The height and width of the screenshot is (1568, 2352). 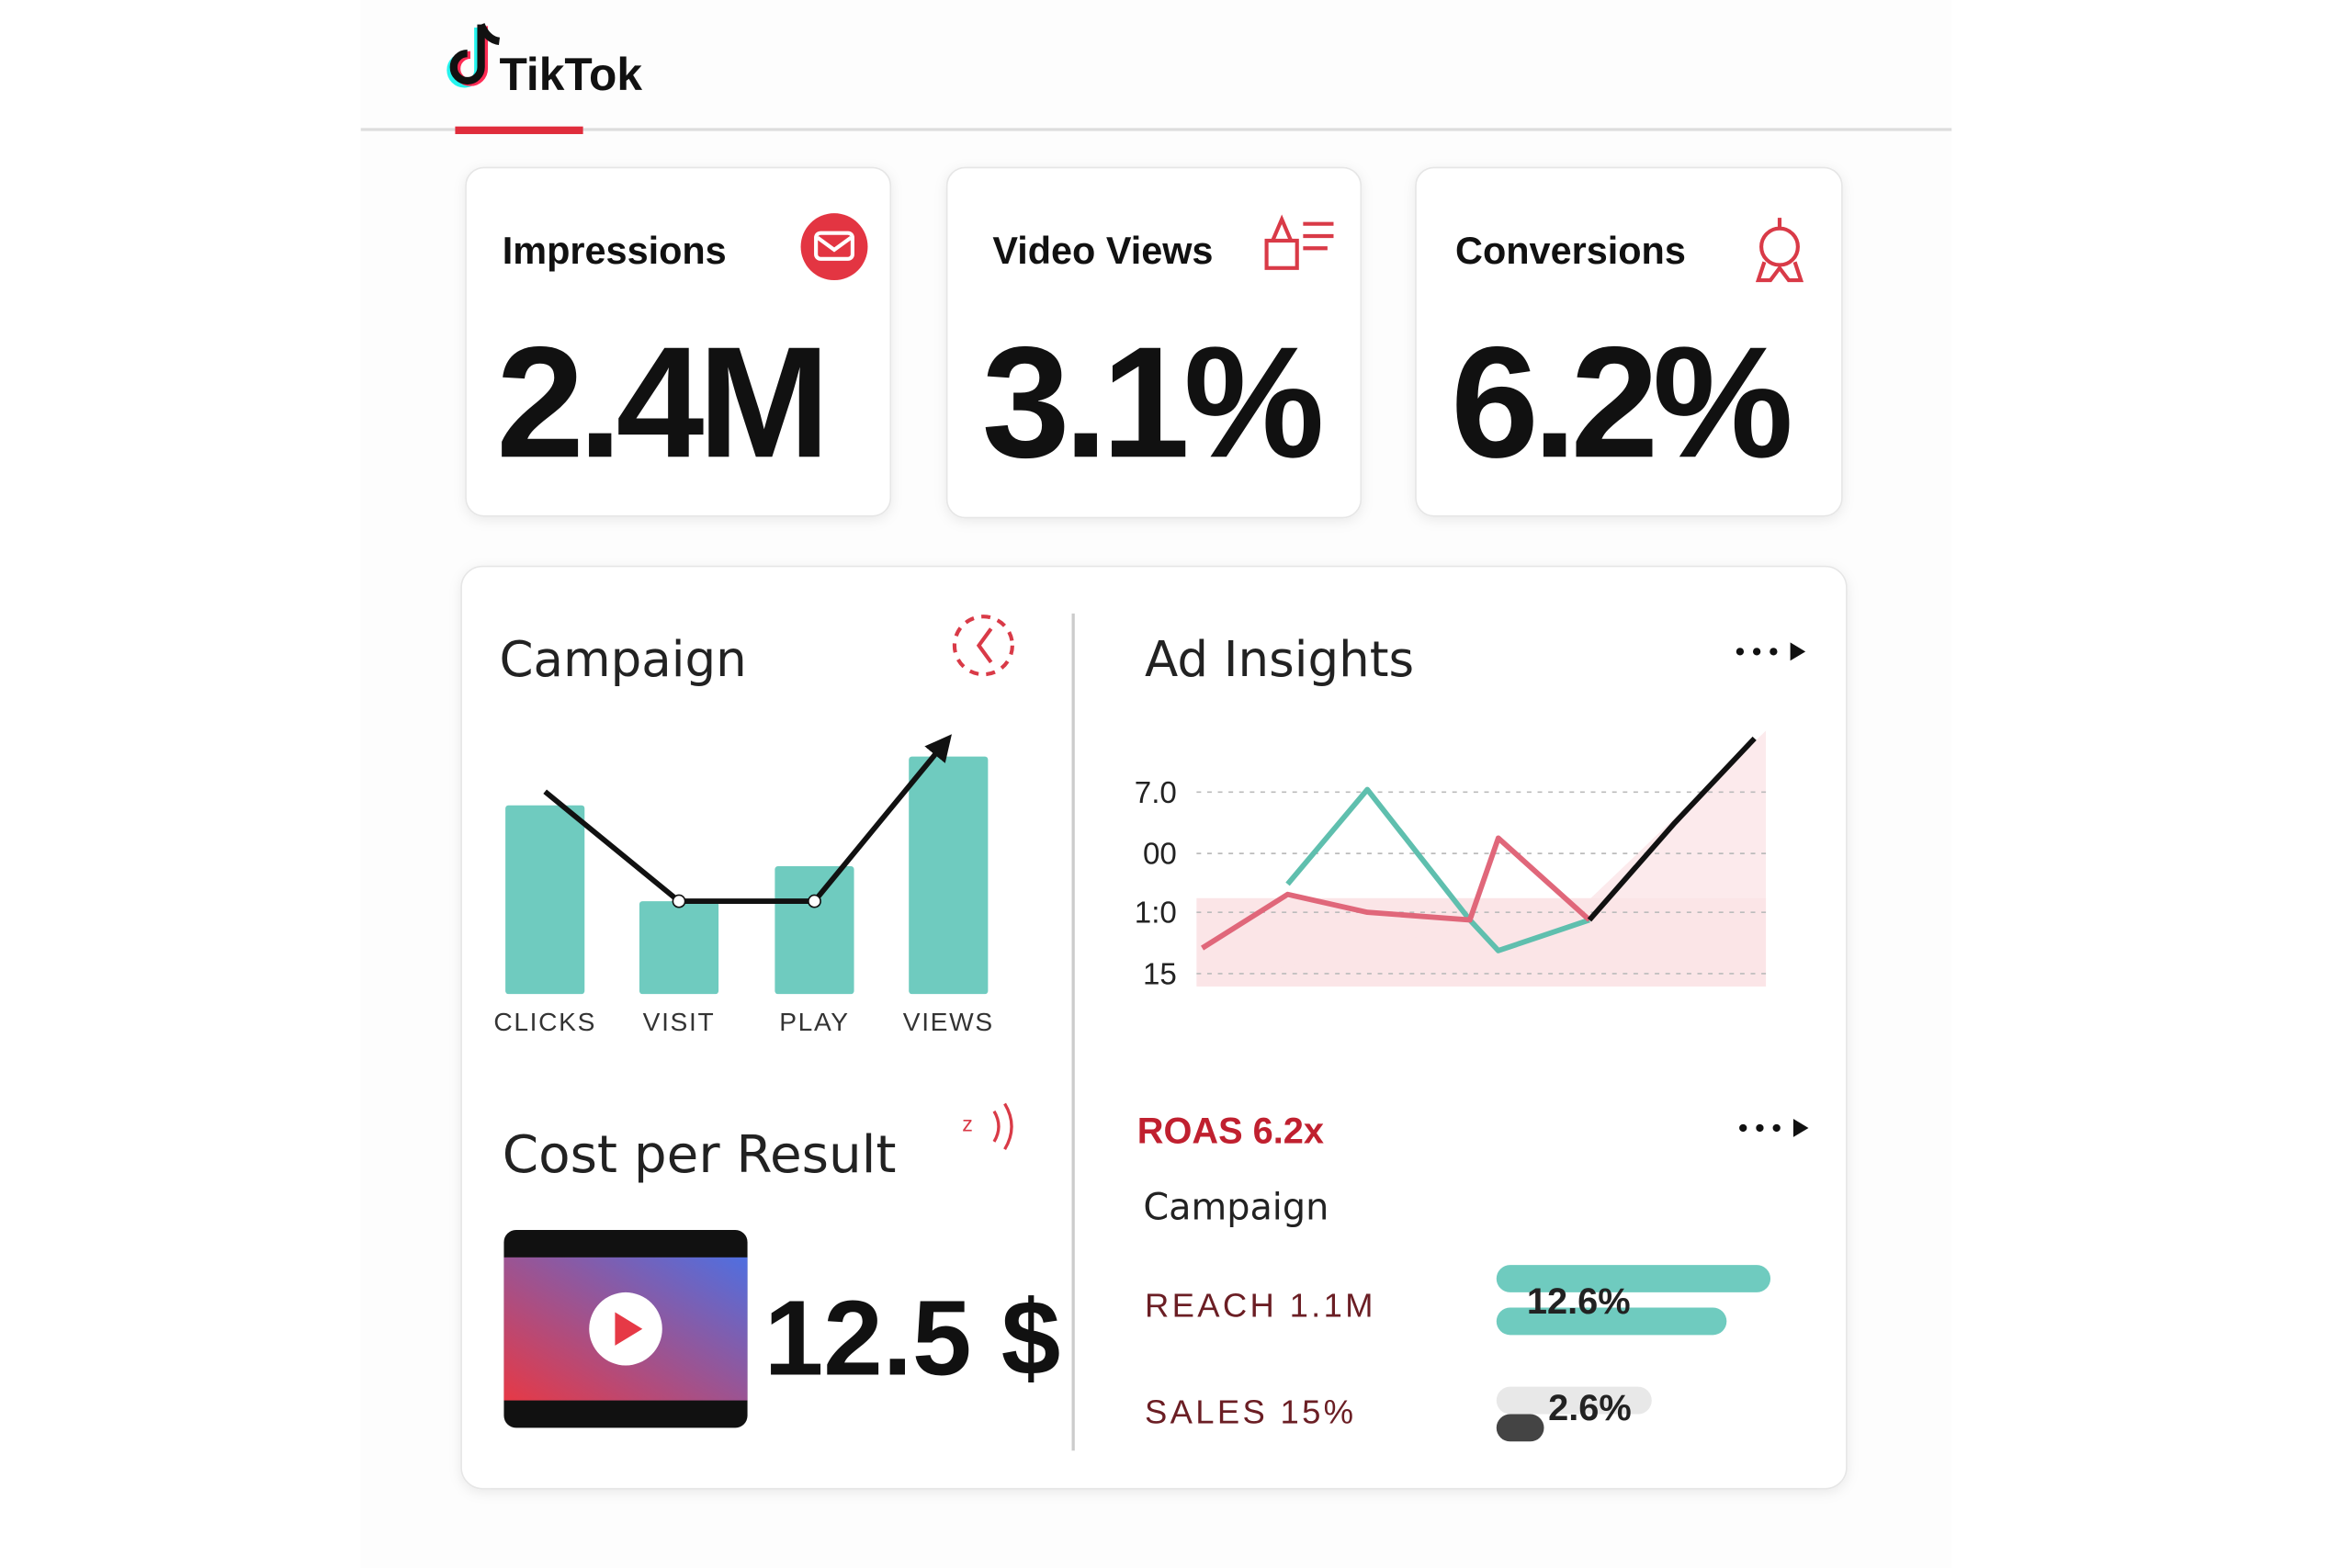 What do you see at coordinates (1151, 402) in the screenshot?
I see `card-value: 3.1%` at bounding box center [1151, 402].